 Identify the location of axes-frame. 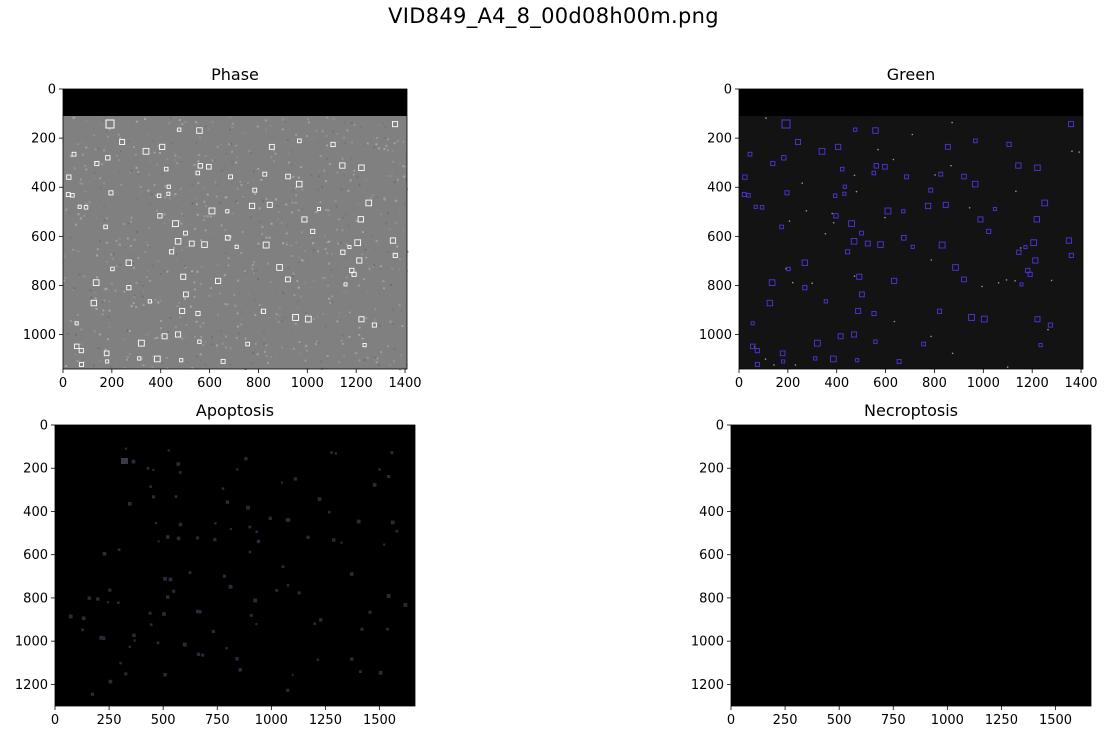
(911, 565).